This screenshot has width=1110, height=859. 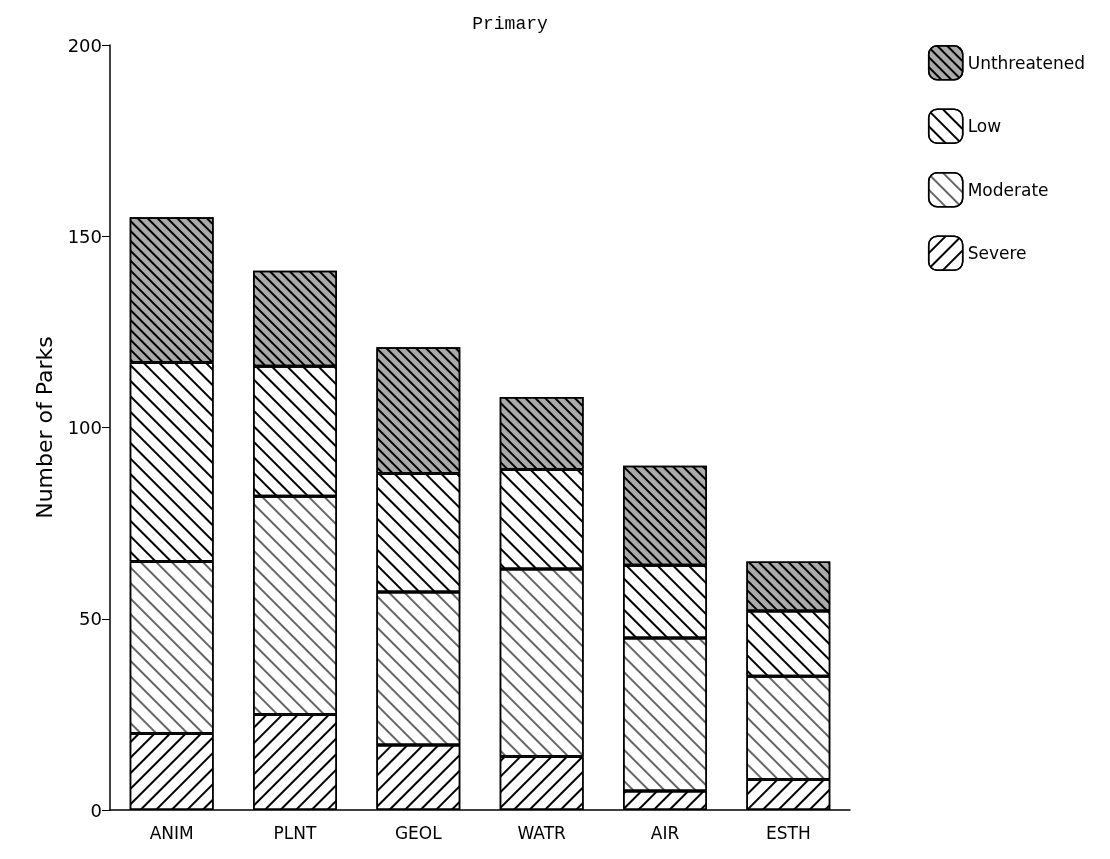 I want to click on x-tick-label: WATR, so click(x=542, y=832).